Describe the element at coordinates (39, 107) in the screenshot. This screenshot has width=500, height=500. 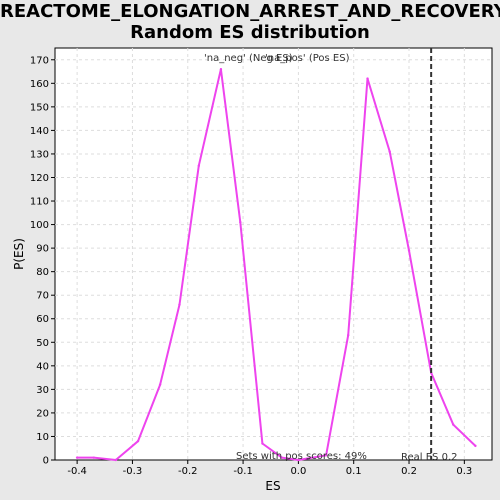
I see `y-tick-label: 150` at that location.